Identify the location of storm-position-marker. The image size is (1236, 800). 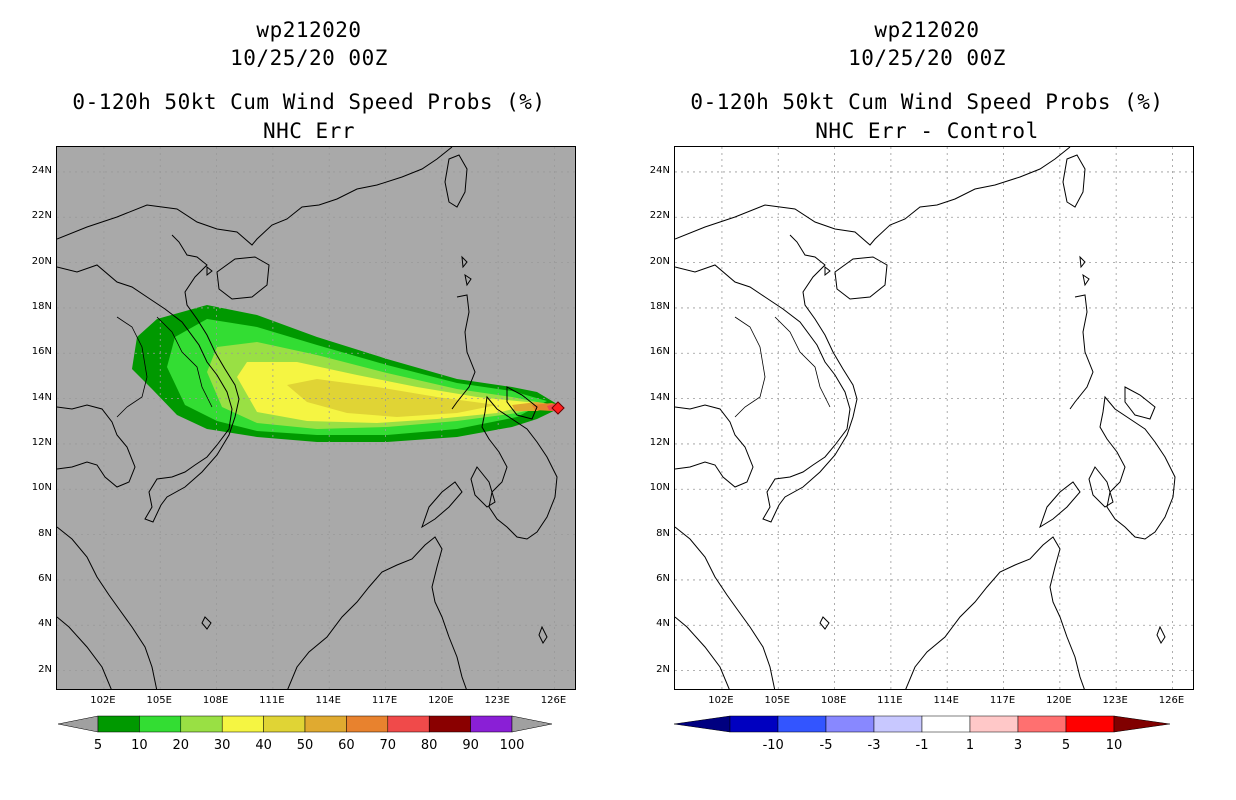
(558, 408).